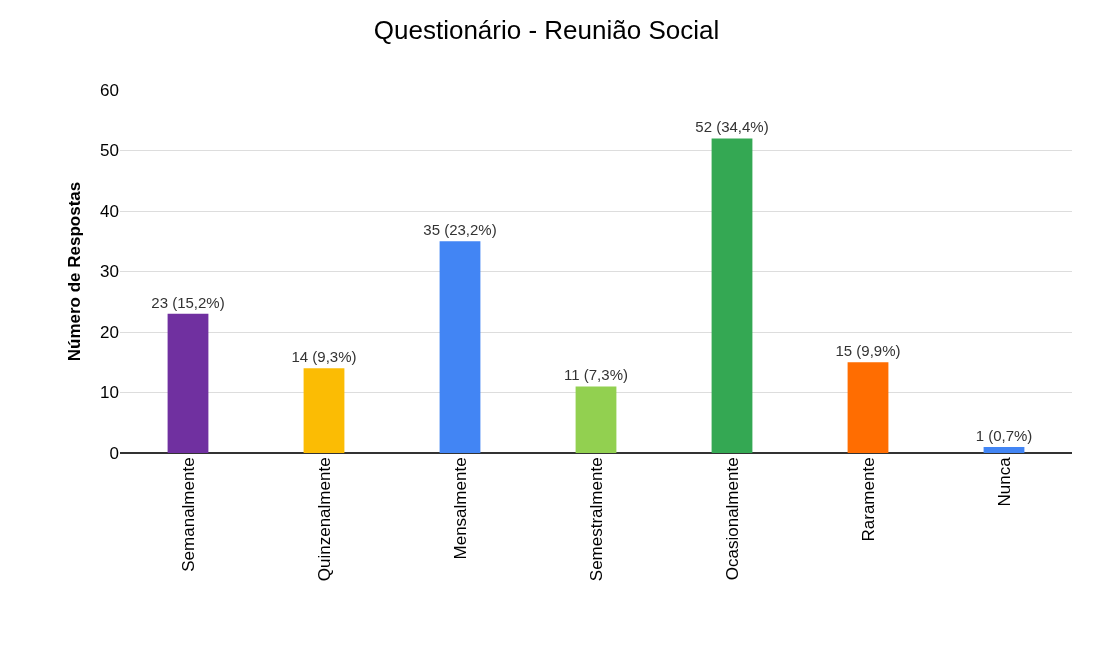  What do you see at coordinates (324, 357) in the screenshot?
I see `data-label: 14 (9,3%)` at bounding box center [324, 357].